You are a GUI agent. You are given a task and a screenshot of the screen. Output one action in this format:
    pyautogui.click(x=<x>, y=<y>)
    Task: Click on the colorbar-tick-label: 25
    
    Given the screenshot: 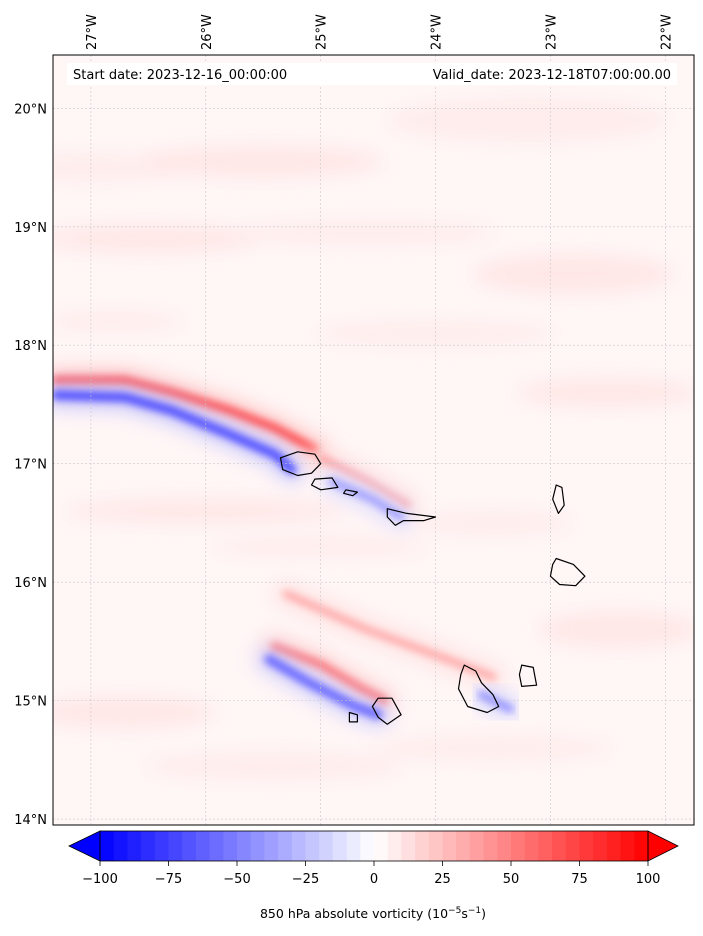 What is the action you would take?
    pyautogui.click(x=442, y=879)
    